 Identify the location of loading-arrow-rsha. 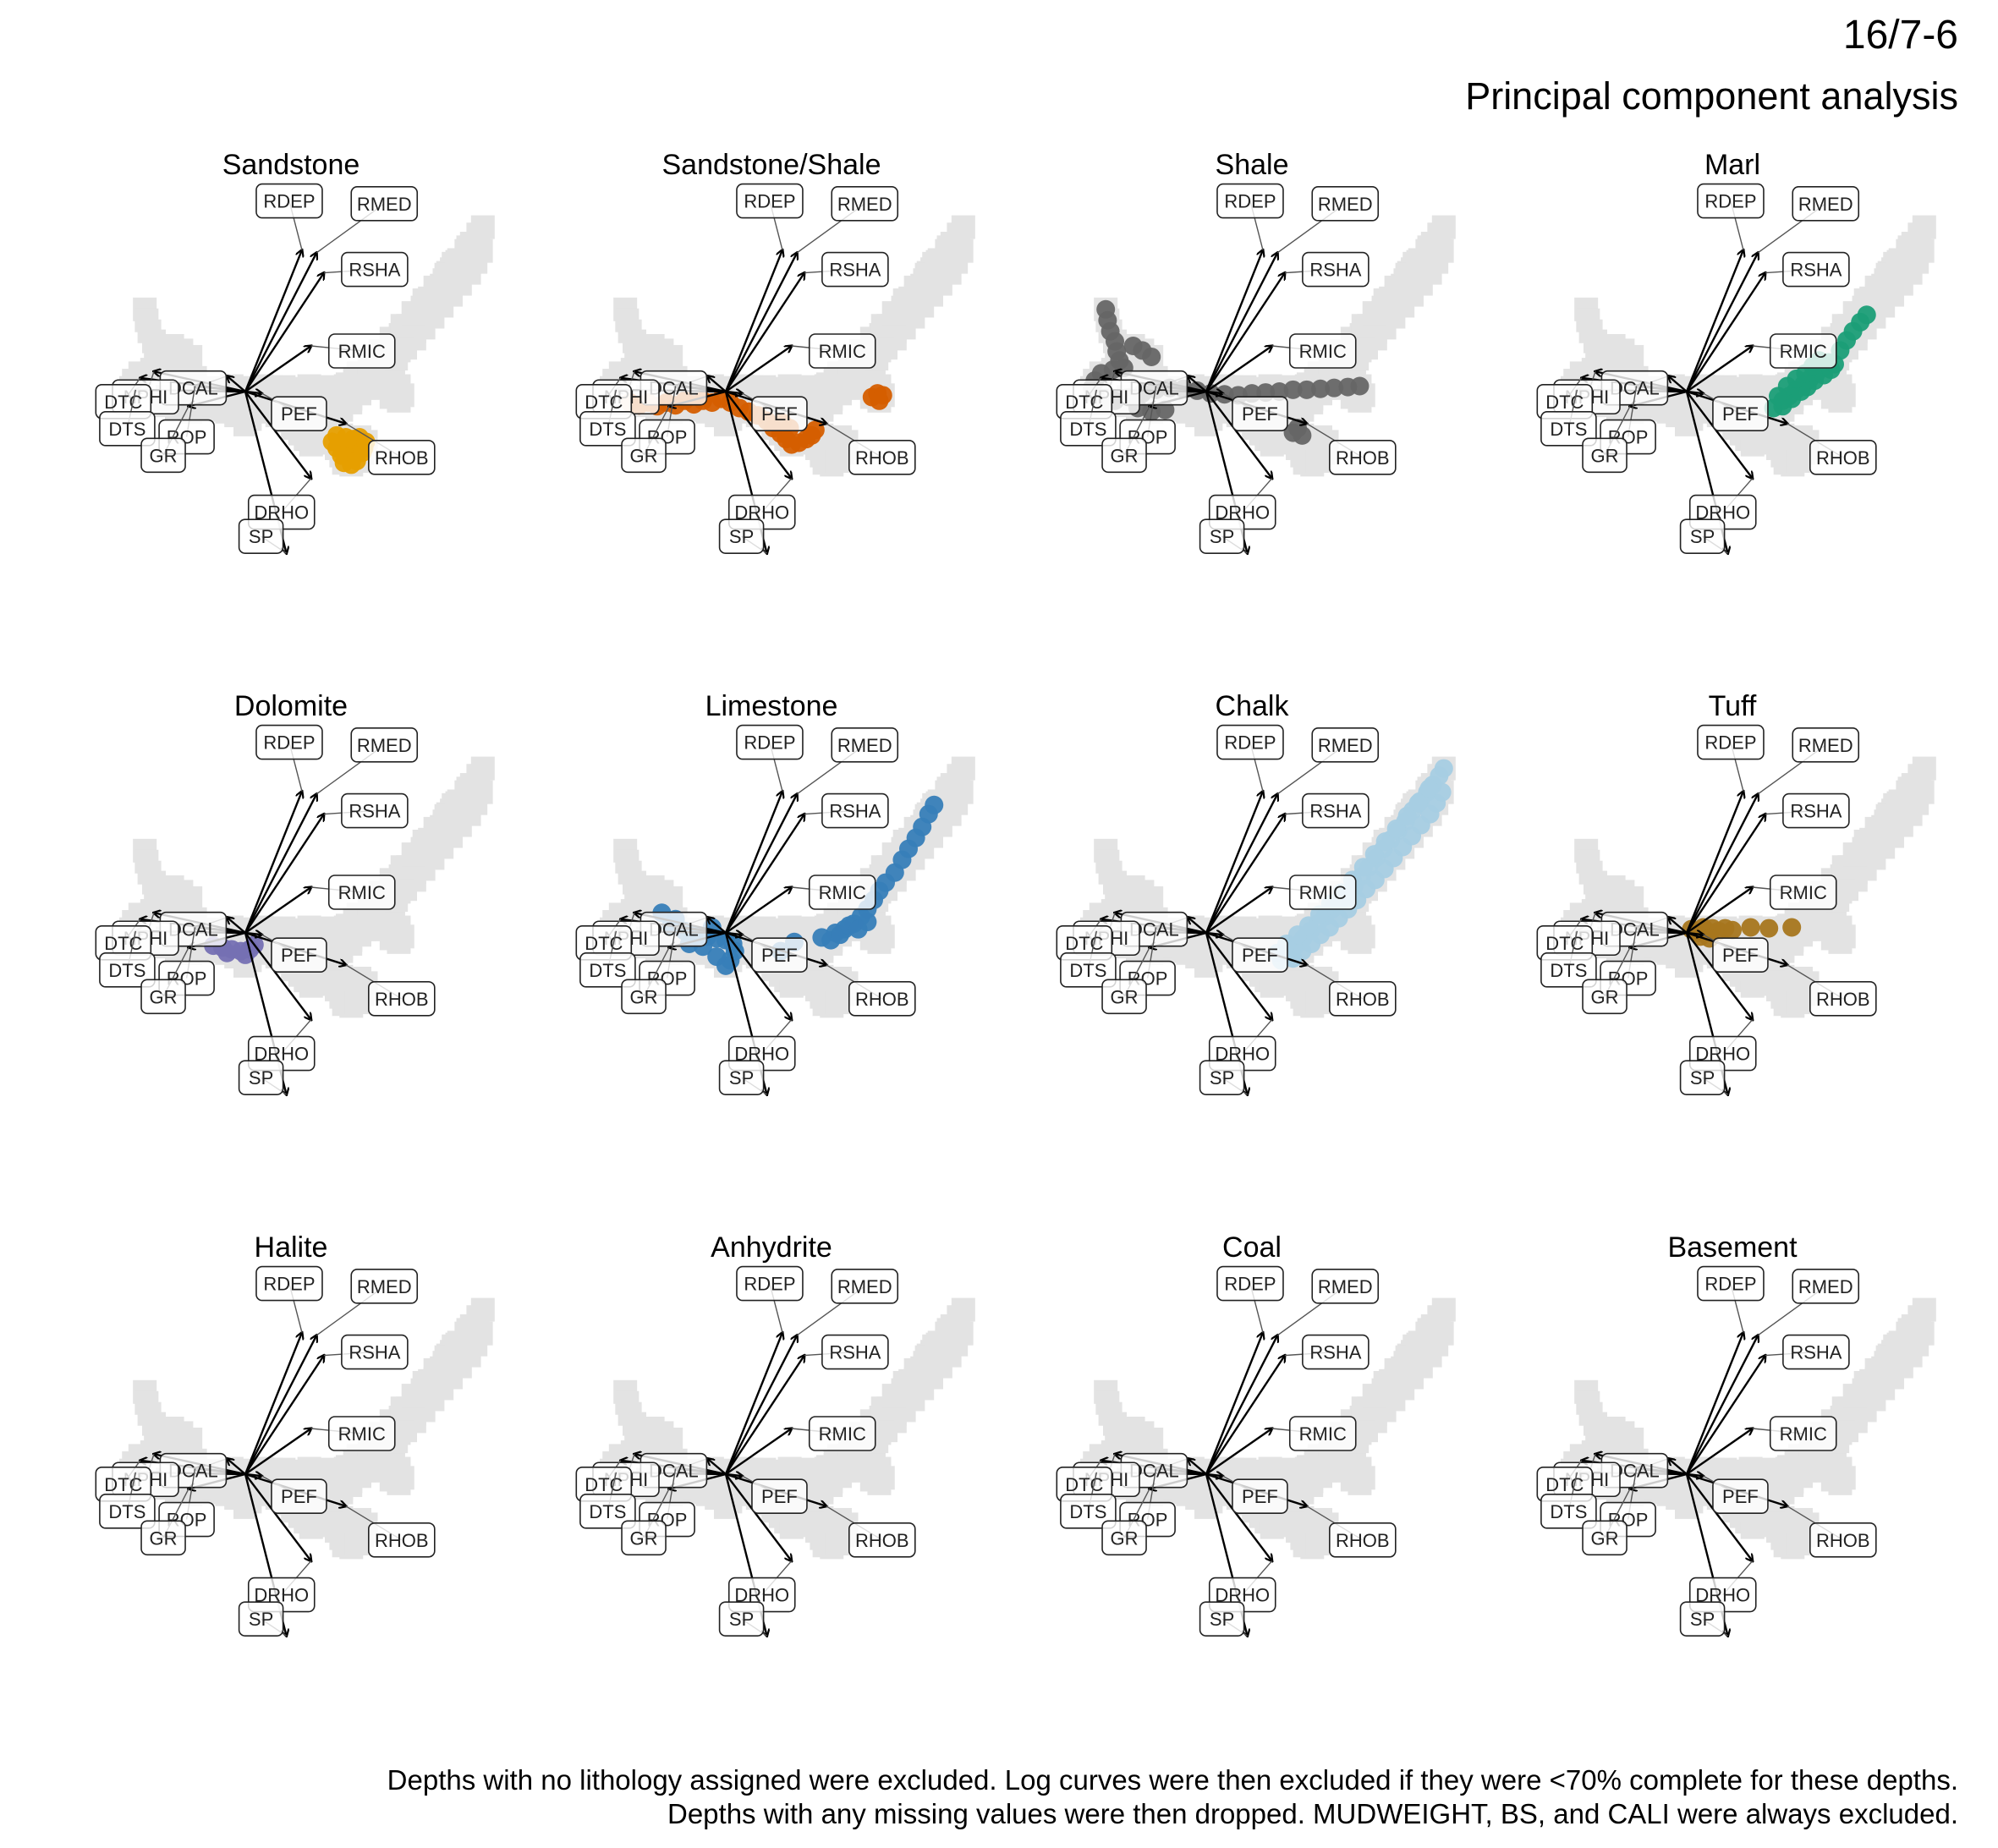
(764, 874).